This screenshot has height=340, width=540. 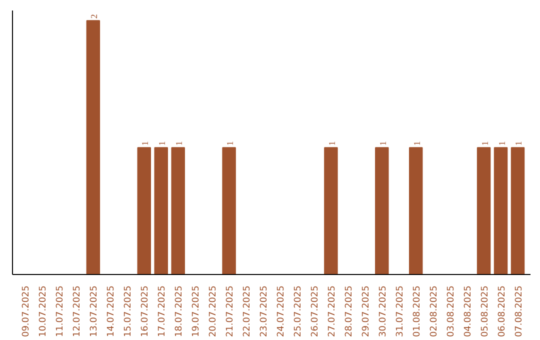 What do you see at coordinates (451, 312) in the screenshot?
I see `x-tick-label: 03.08.2025` at bounding box center [451, 312].